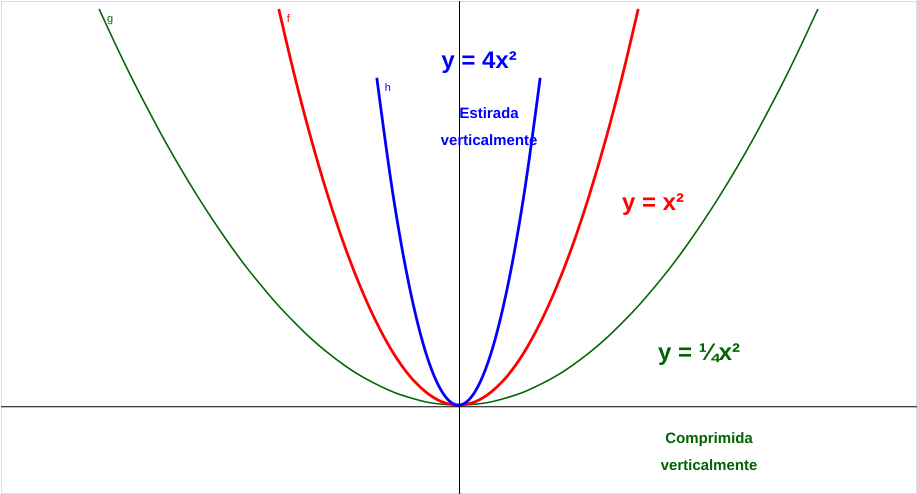  What do you see at coordinates (709, 452) in the screenshot?
I see `text: Comprimida verticalmente` at bounding box center [709, 452].